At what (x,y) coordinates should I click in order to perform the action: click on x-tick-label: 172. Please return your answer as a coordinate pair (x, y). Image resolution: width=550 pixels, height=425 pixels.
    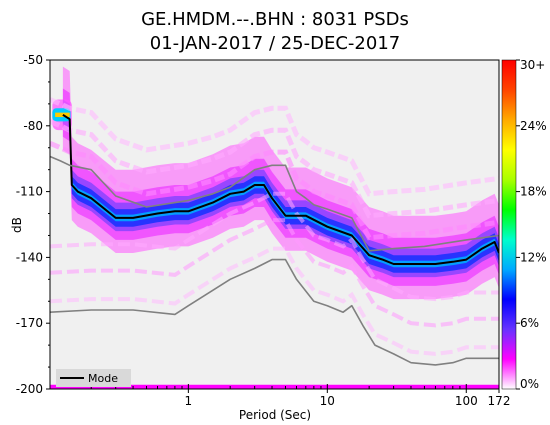
    Looking at the image, I should click on (499, 401).